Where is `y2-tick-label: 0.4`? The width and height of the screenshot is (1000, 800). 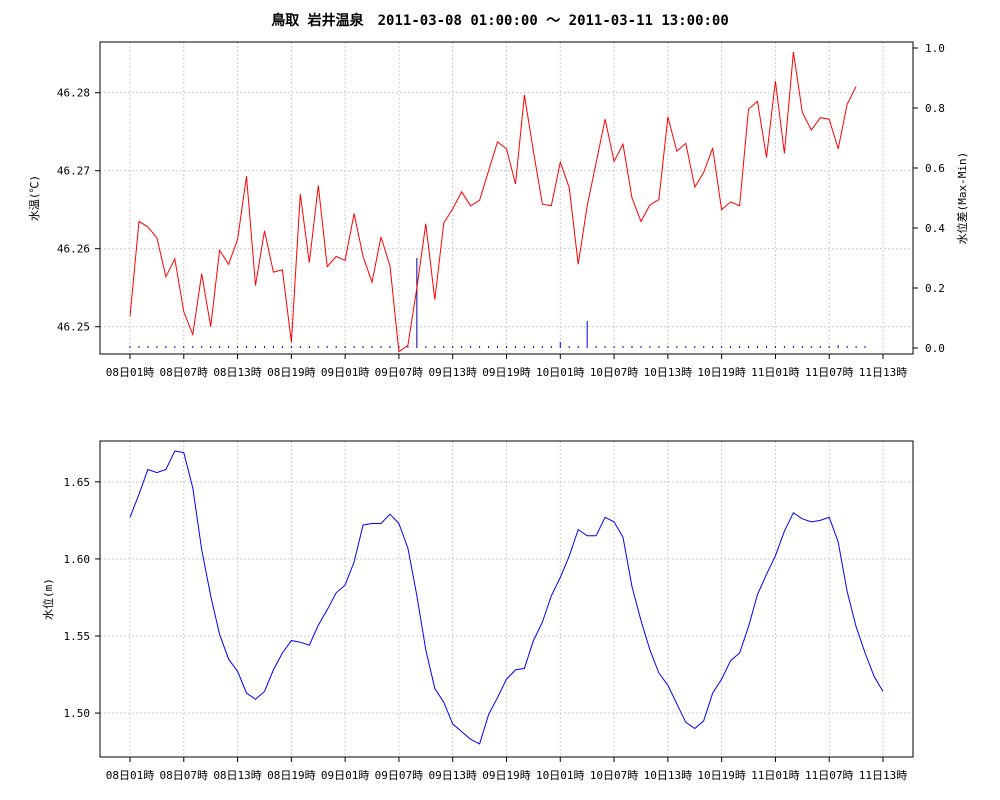 y2-tick-label: 0.4 is located at coordinates (935, 228).